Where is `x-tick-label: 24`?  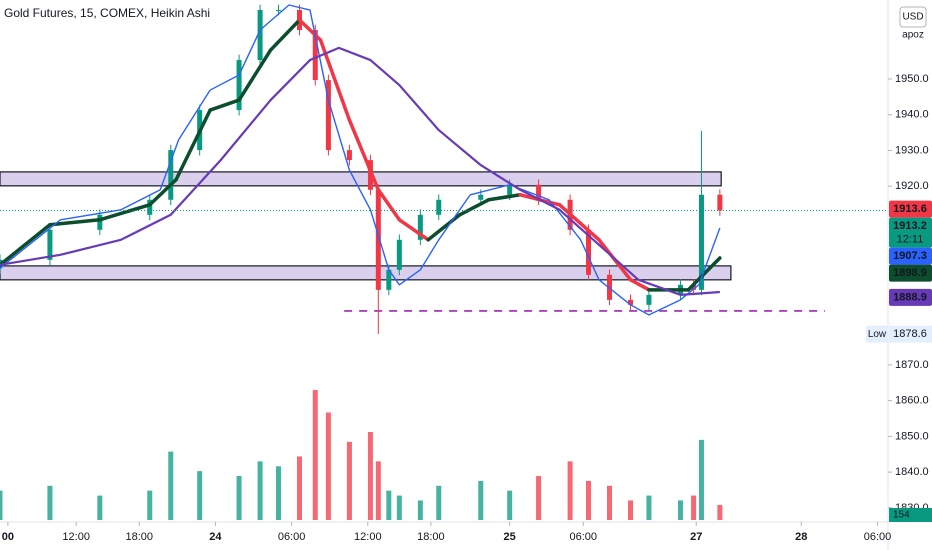
x-tick-label: 24 is located at coordinates (215, 537).